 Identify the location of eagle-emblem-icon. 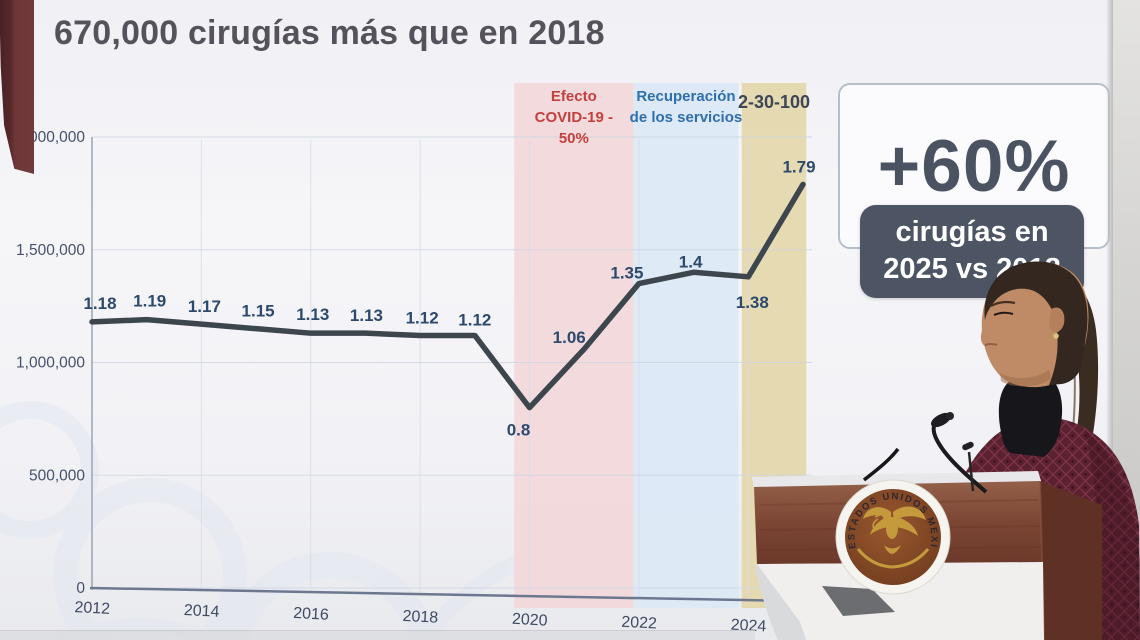
(893, 537).